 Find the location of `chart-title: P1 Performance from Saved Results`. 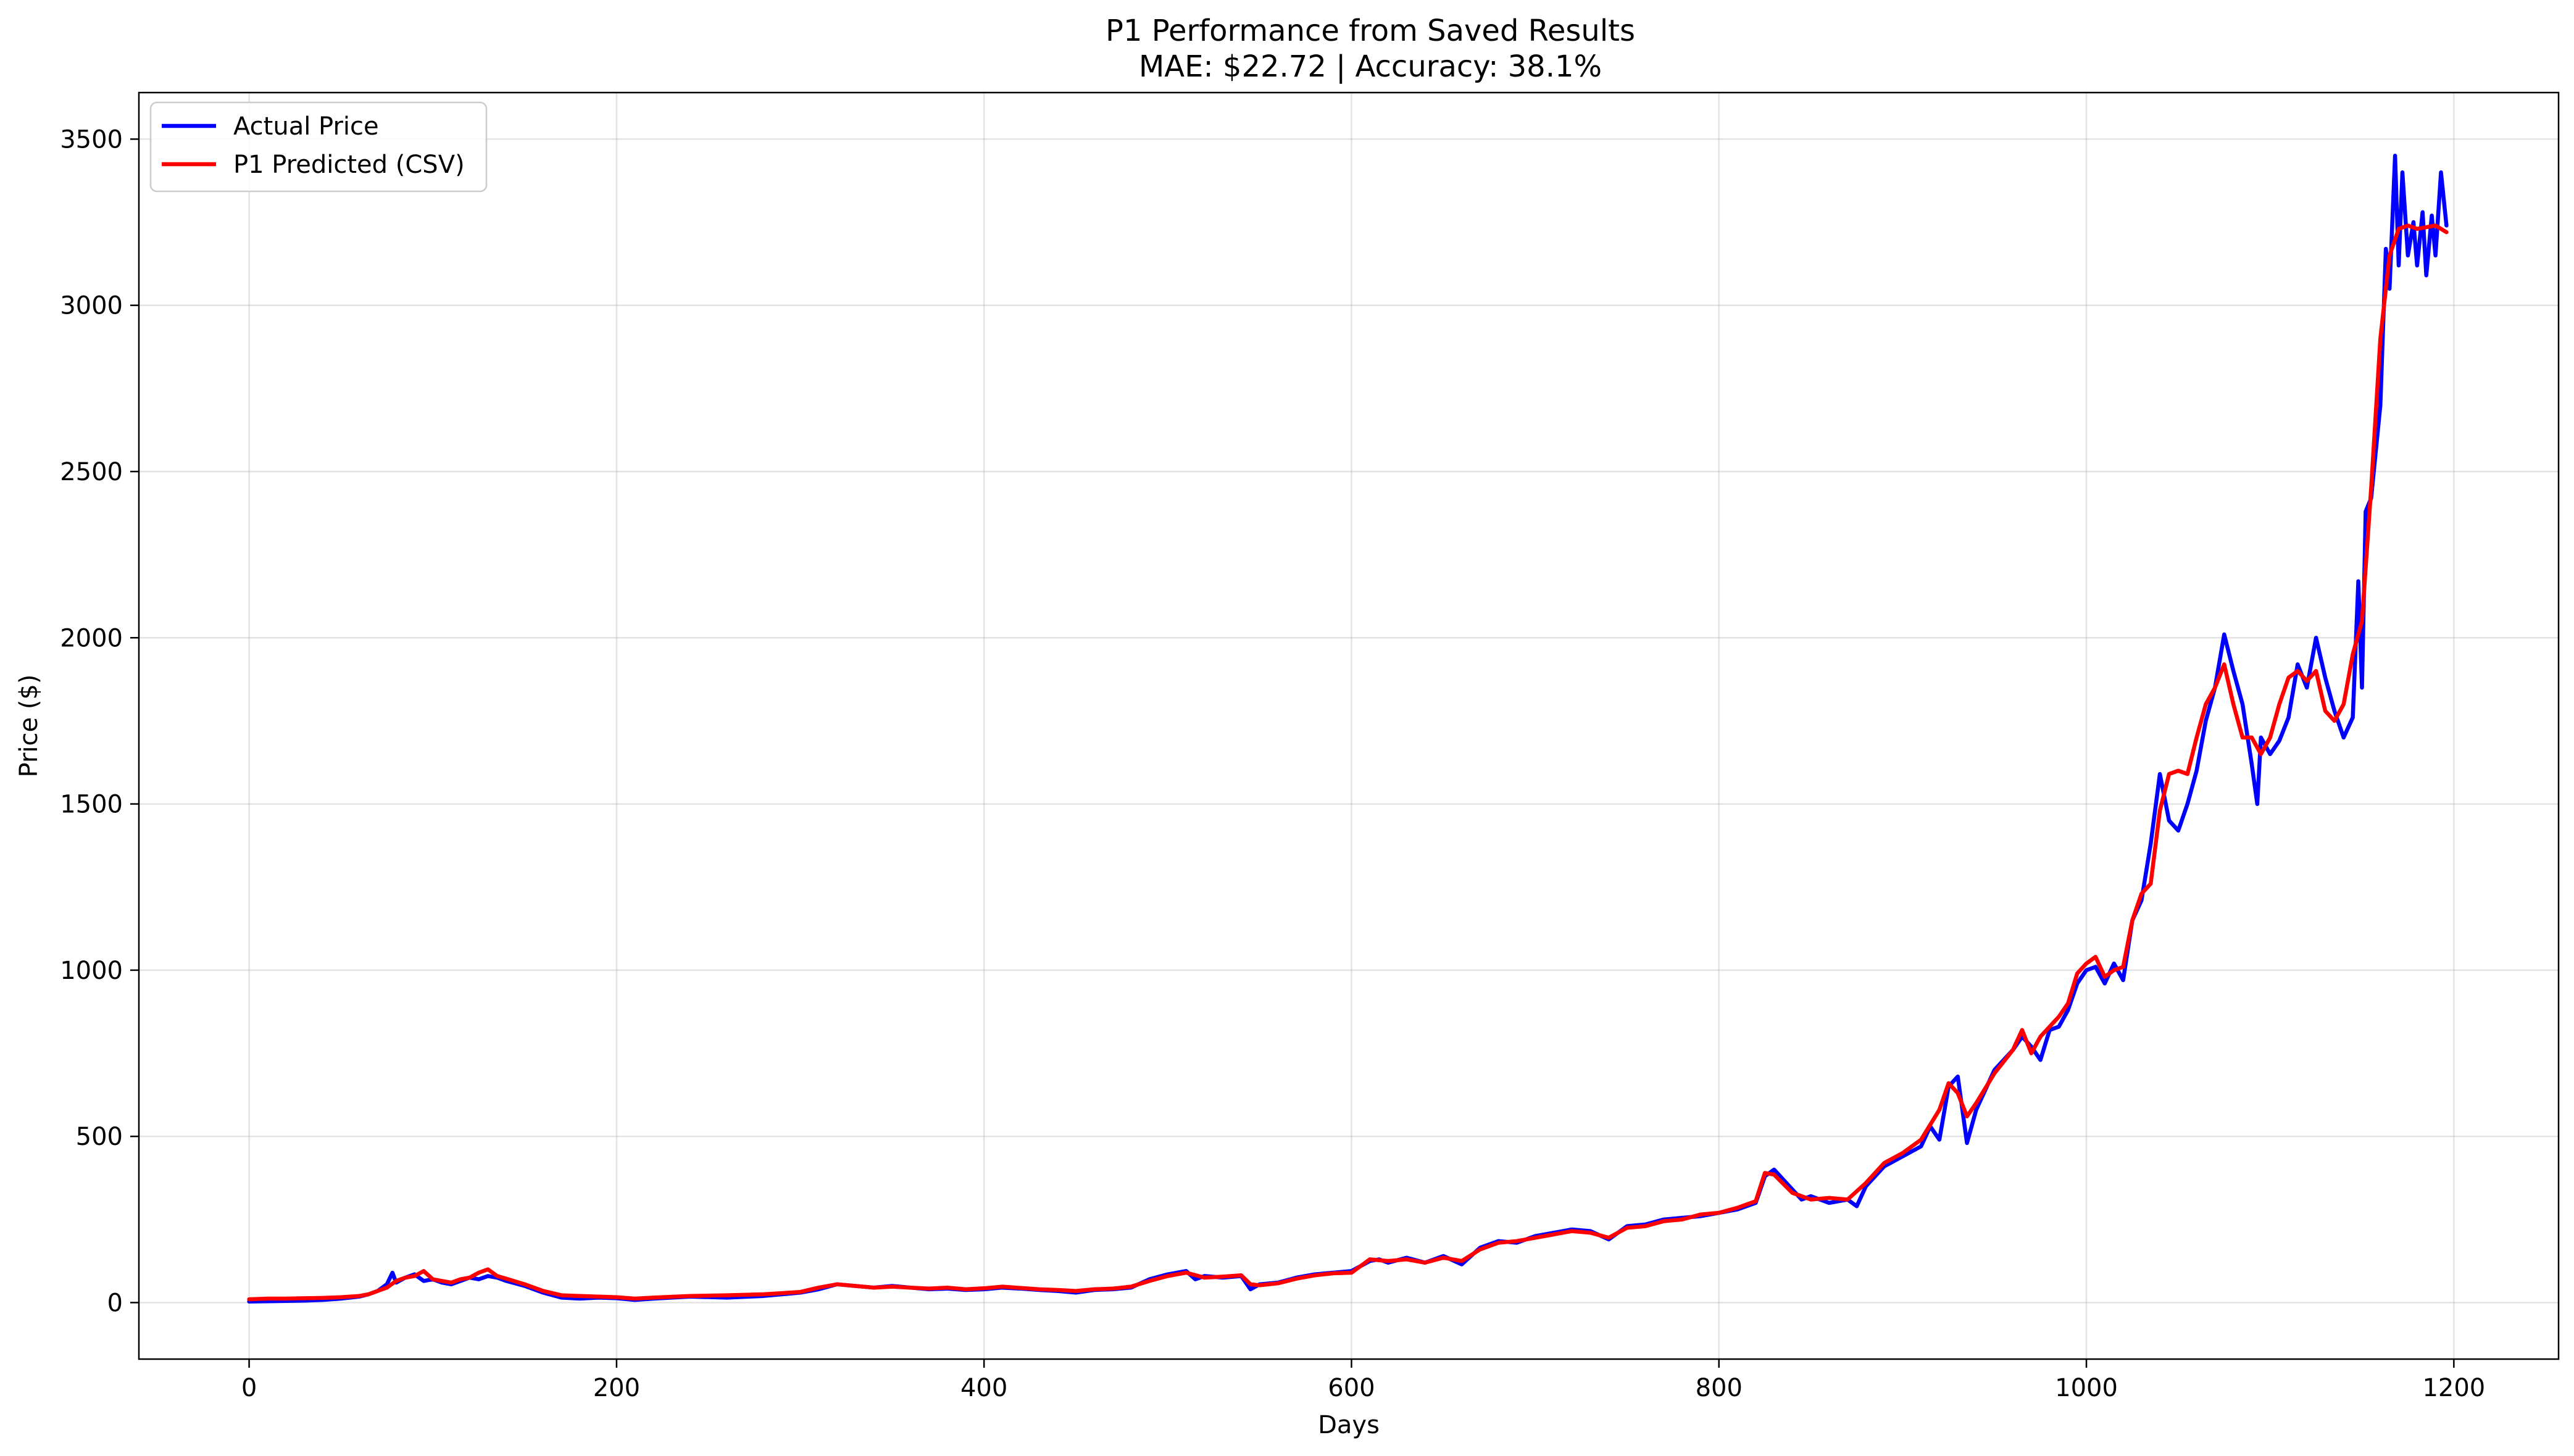

chart-title: P1 Performance from Saved Results is located at coordinates (1370, 31).